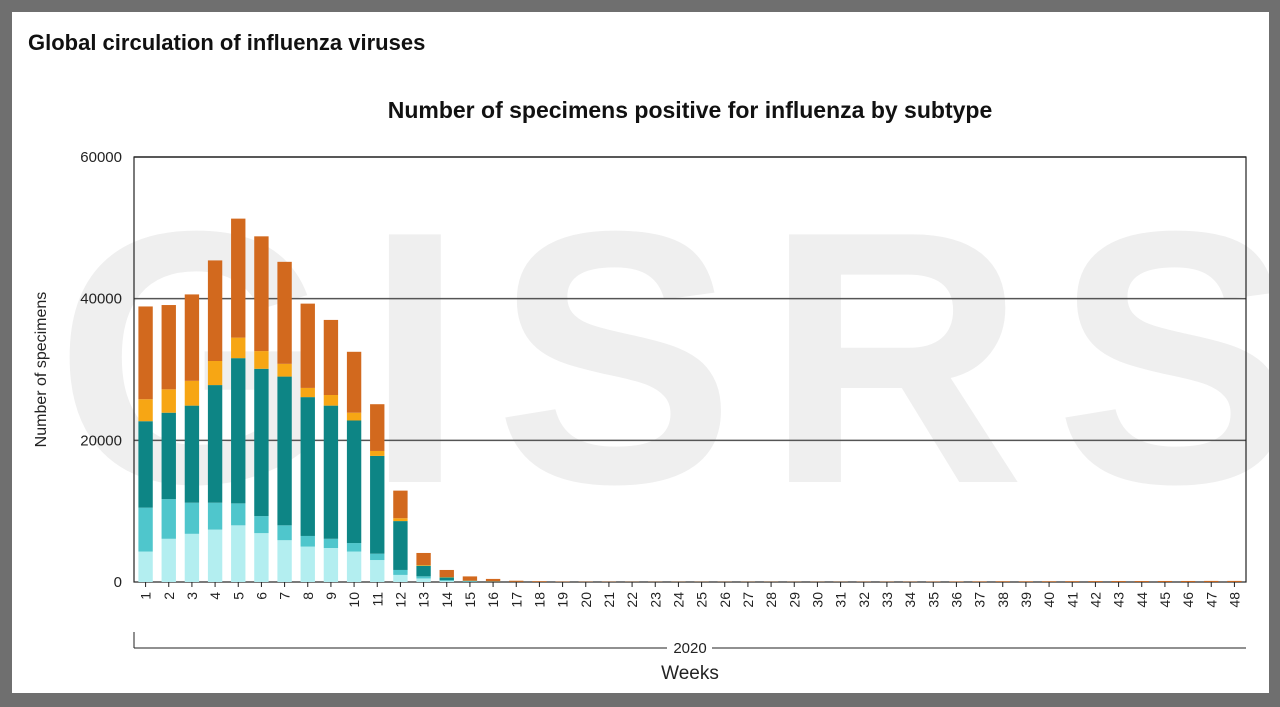  What do you see at coordinates (1003, 600) in the screenshot?
I see `x-tick-label: 38` at bounding box center [1003, 600].